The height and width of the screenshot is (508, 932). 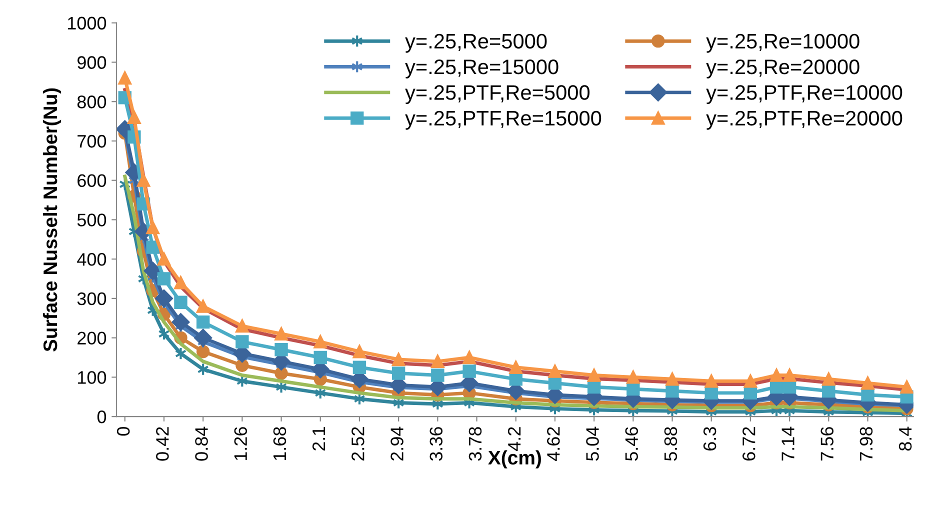 I want to click on legend-label: y=.25,Re=15000, so click(x=481, y=68).